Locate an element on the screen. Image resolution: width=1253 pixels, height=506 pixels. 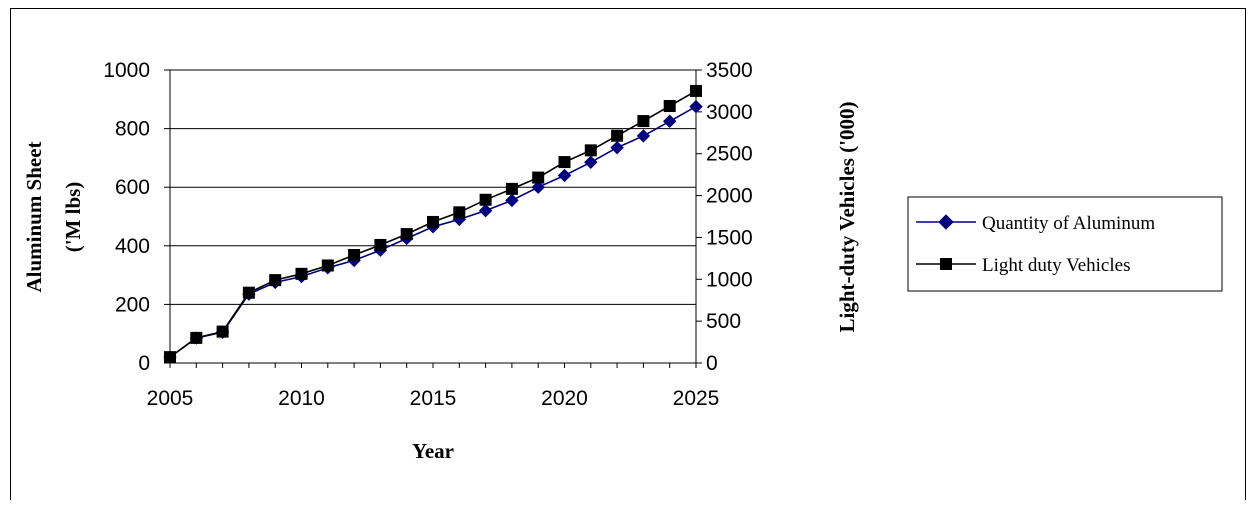
y-right-tick-label: 1500 is located at coordinates (729, 237).